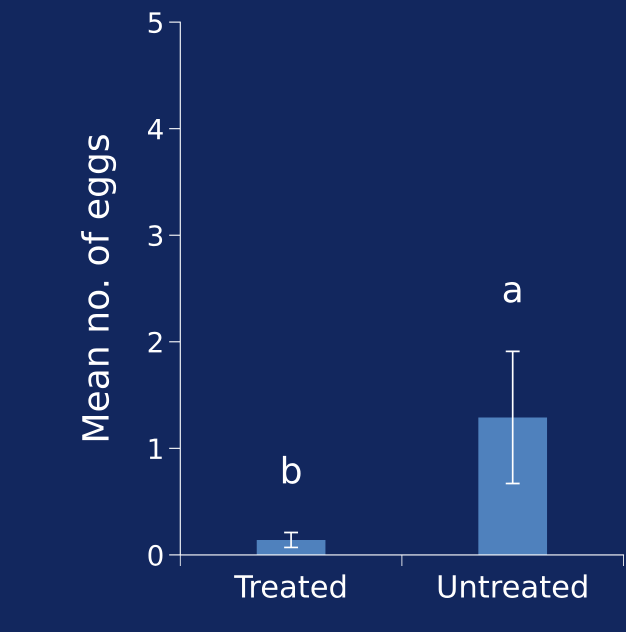  I want to click on x-tick-label: Treated, so click(290, 586).